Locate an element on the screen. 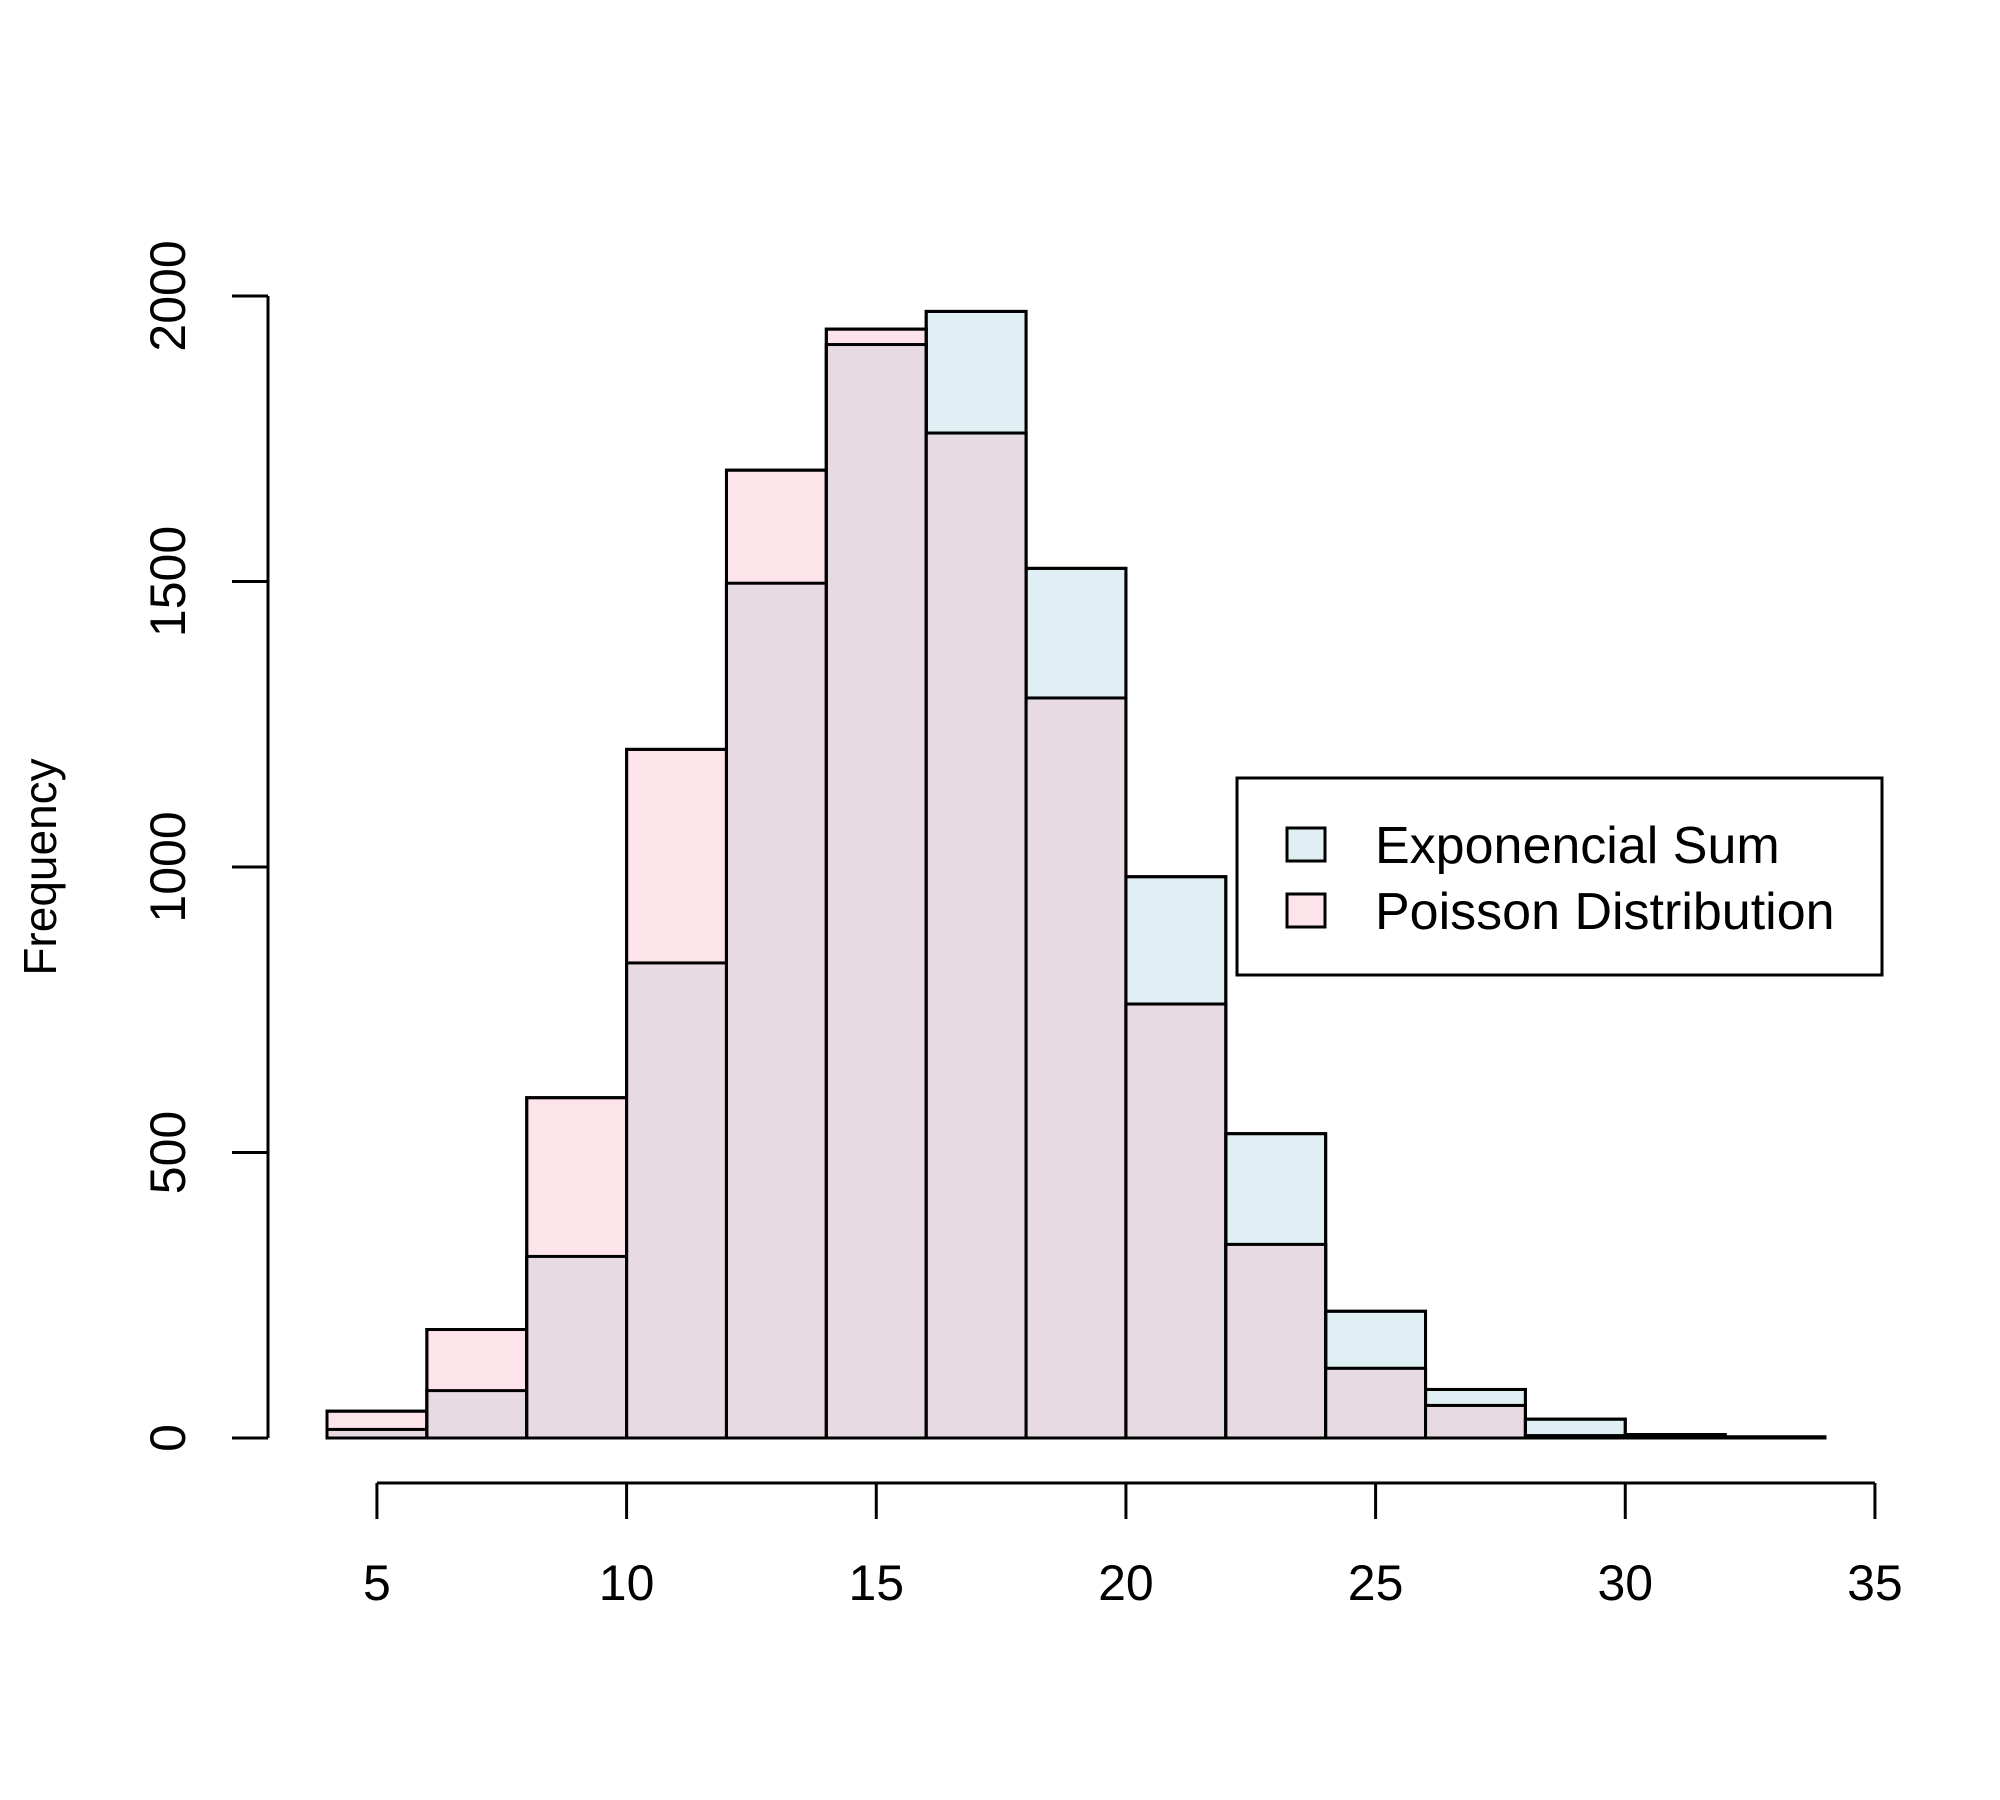  y-tick-label: 2000 is located at coordinates (168, 295).